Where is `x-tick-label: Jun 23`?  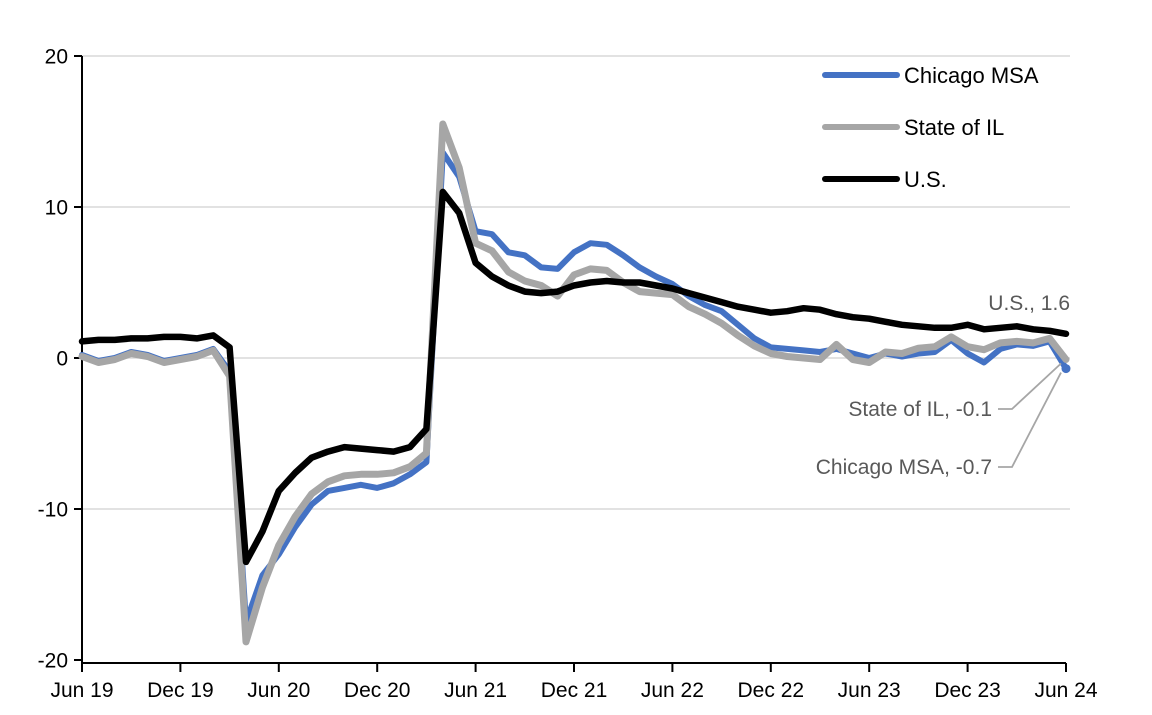 x-tick-label: Jun 23 is located at coordinates (869, 690).